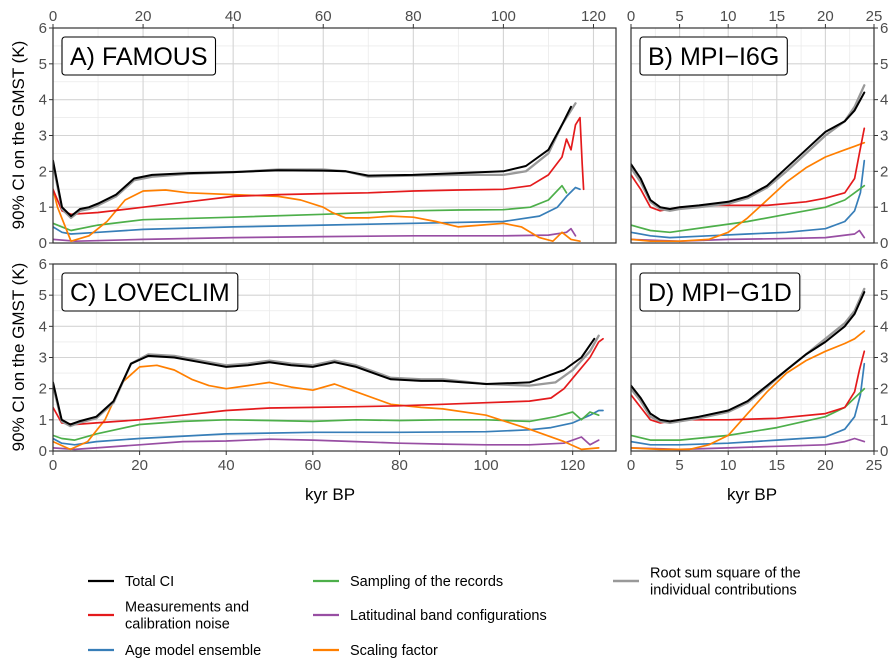  I want to click on x-axis-title-right: kyr BP, so click(752, 494).